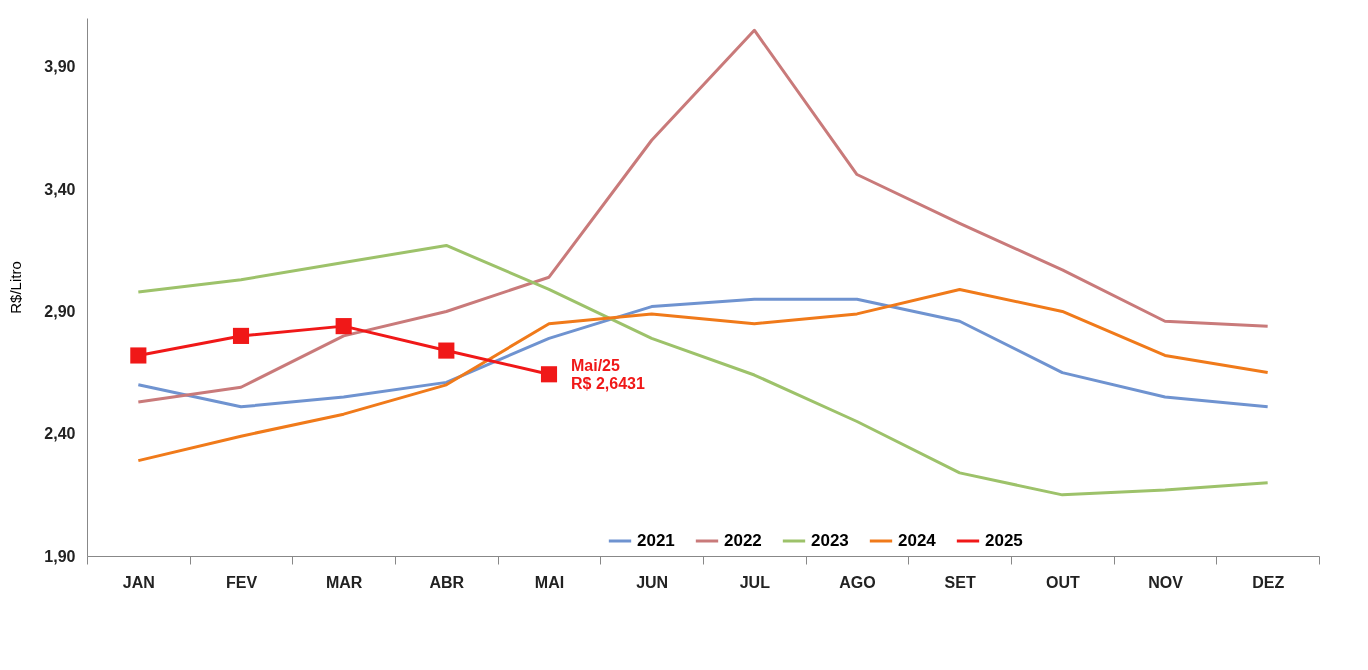  Describe the element at coordinates (652, 582) in the screenshot. I see `x-tick-label: JUN` at that location.